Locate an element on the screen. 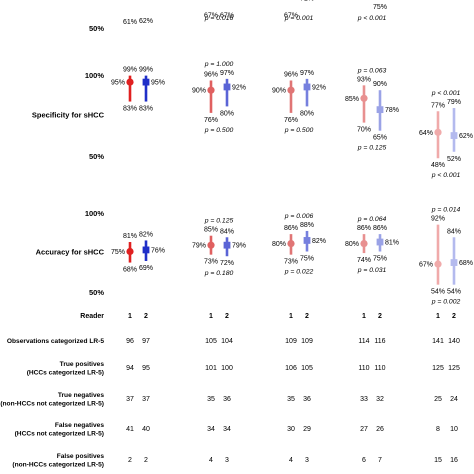 The height and width of the screenshot is (474, 474). blue-lower-label: 62% is located at coordinates (146, 21).